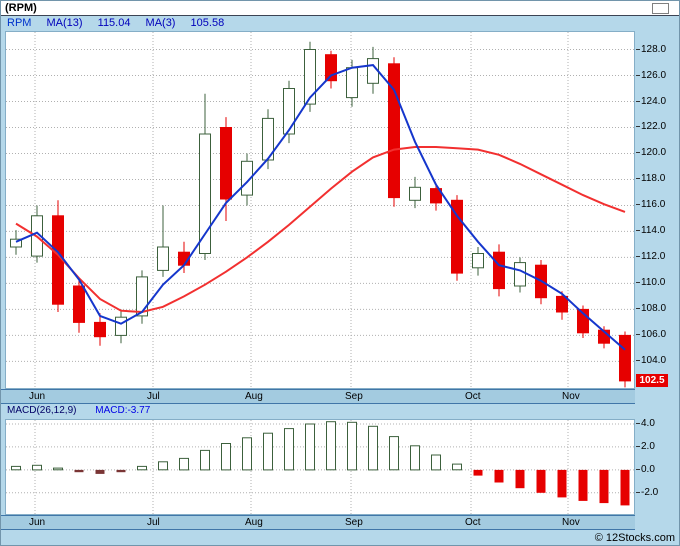 Image resolution: width=680 pixels, height=546 pixels. Describe the element at coordinates (114, 23) in the screenshot. I see `legend-ma13-value: 115.04` at that location.